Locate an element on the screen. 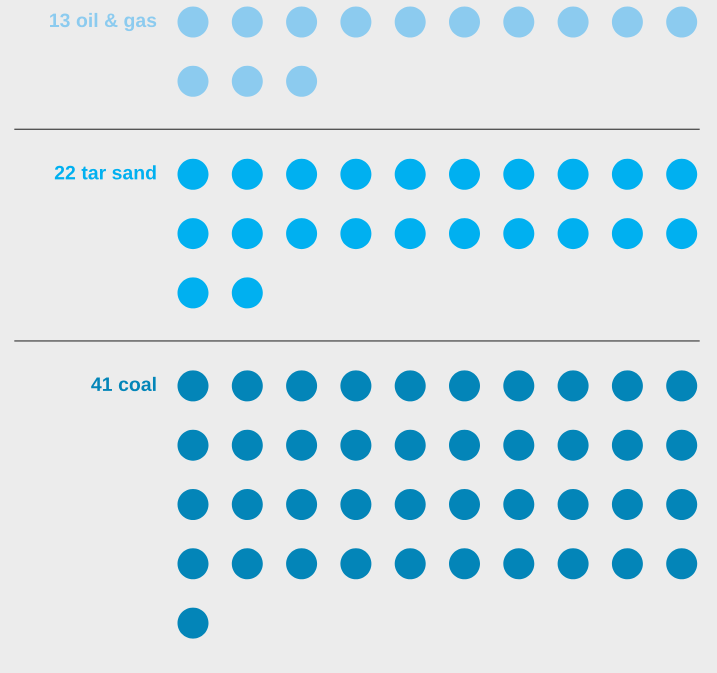 This screenshot has height=673, width=717. data-label: 13 is located at coordinates (60, 20).